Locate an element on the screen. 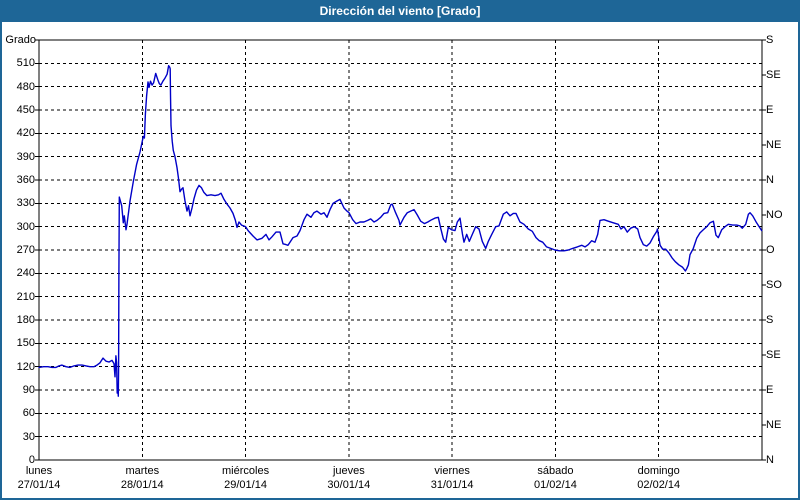 This screenshot has height=500, width=800. y-axis-tick-label: 300 is located at coordinates (25, 226).